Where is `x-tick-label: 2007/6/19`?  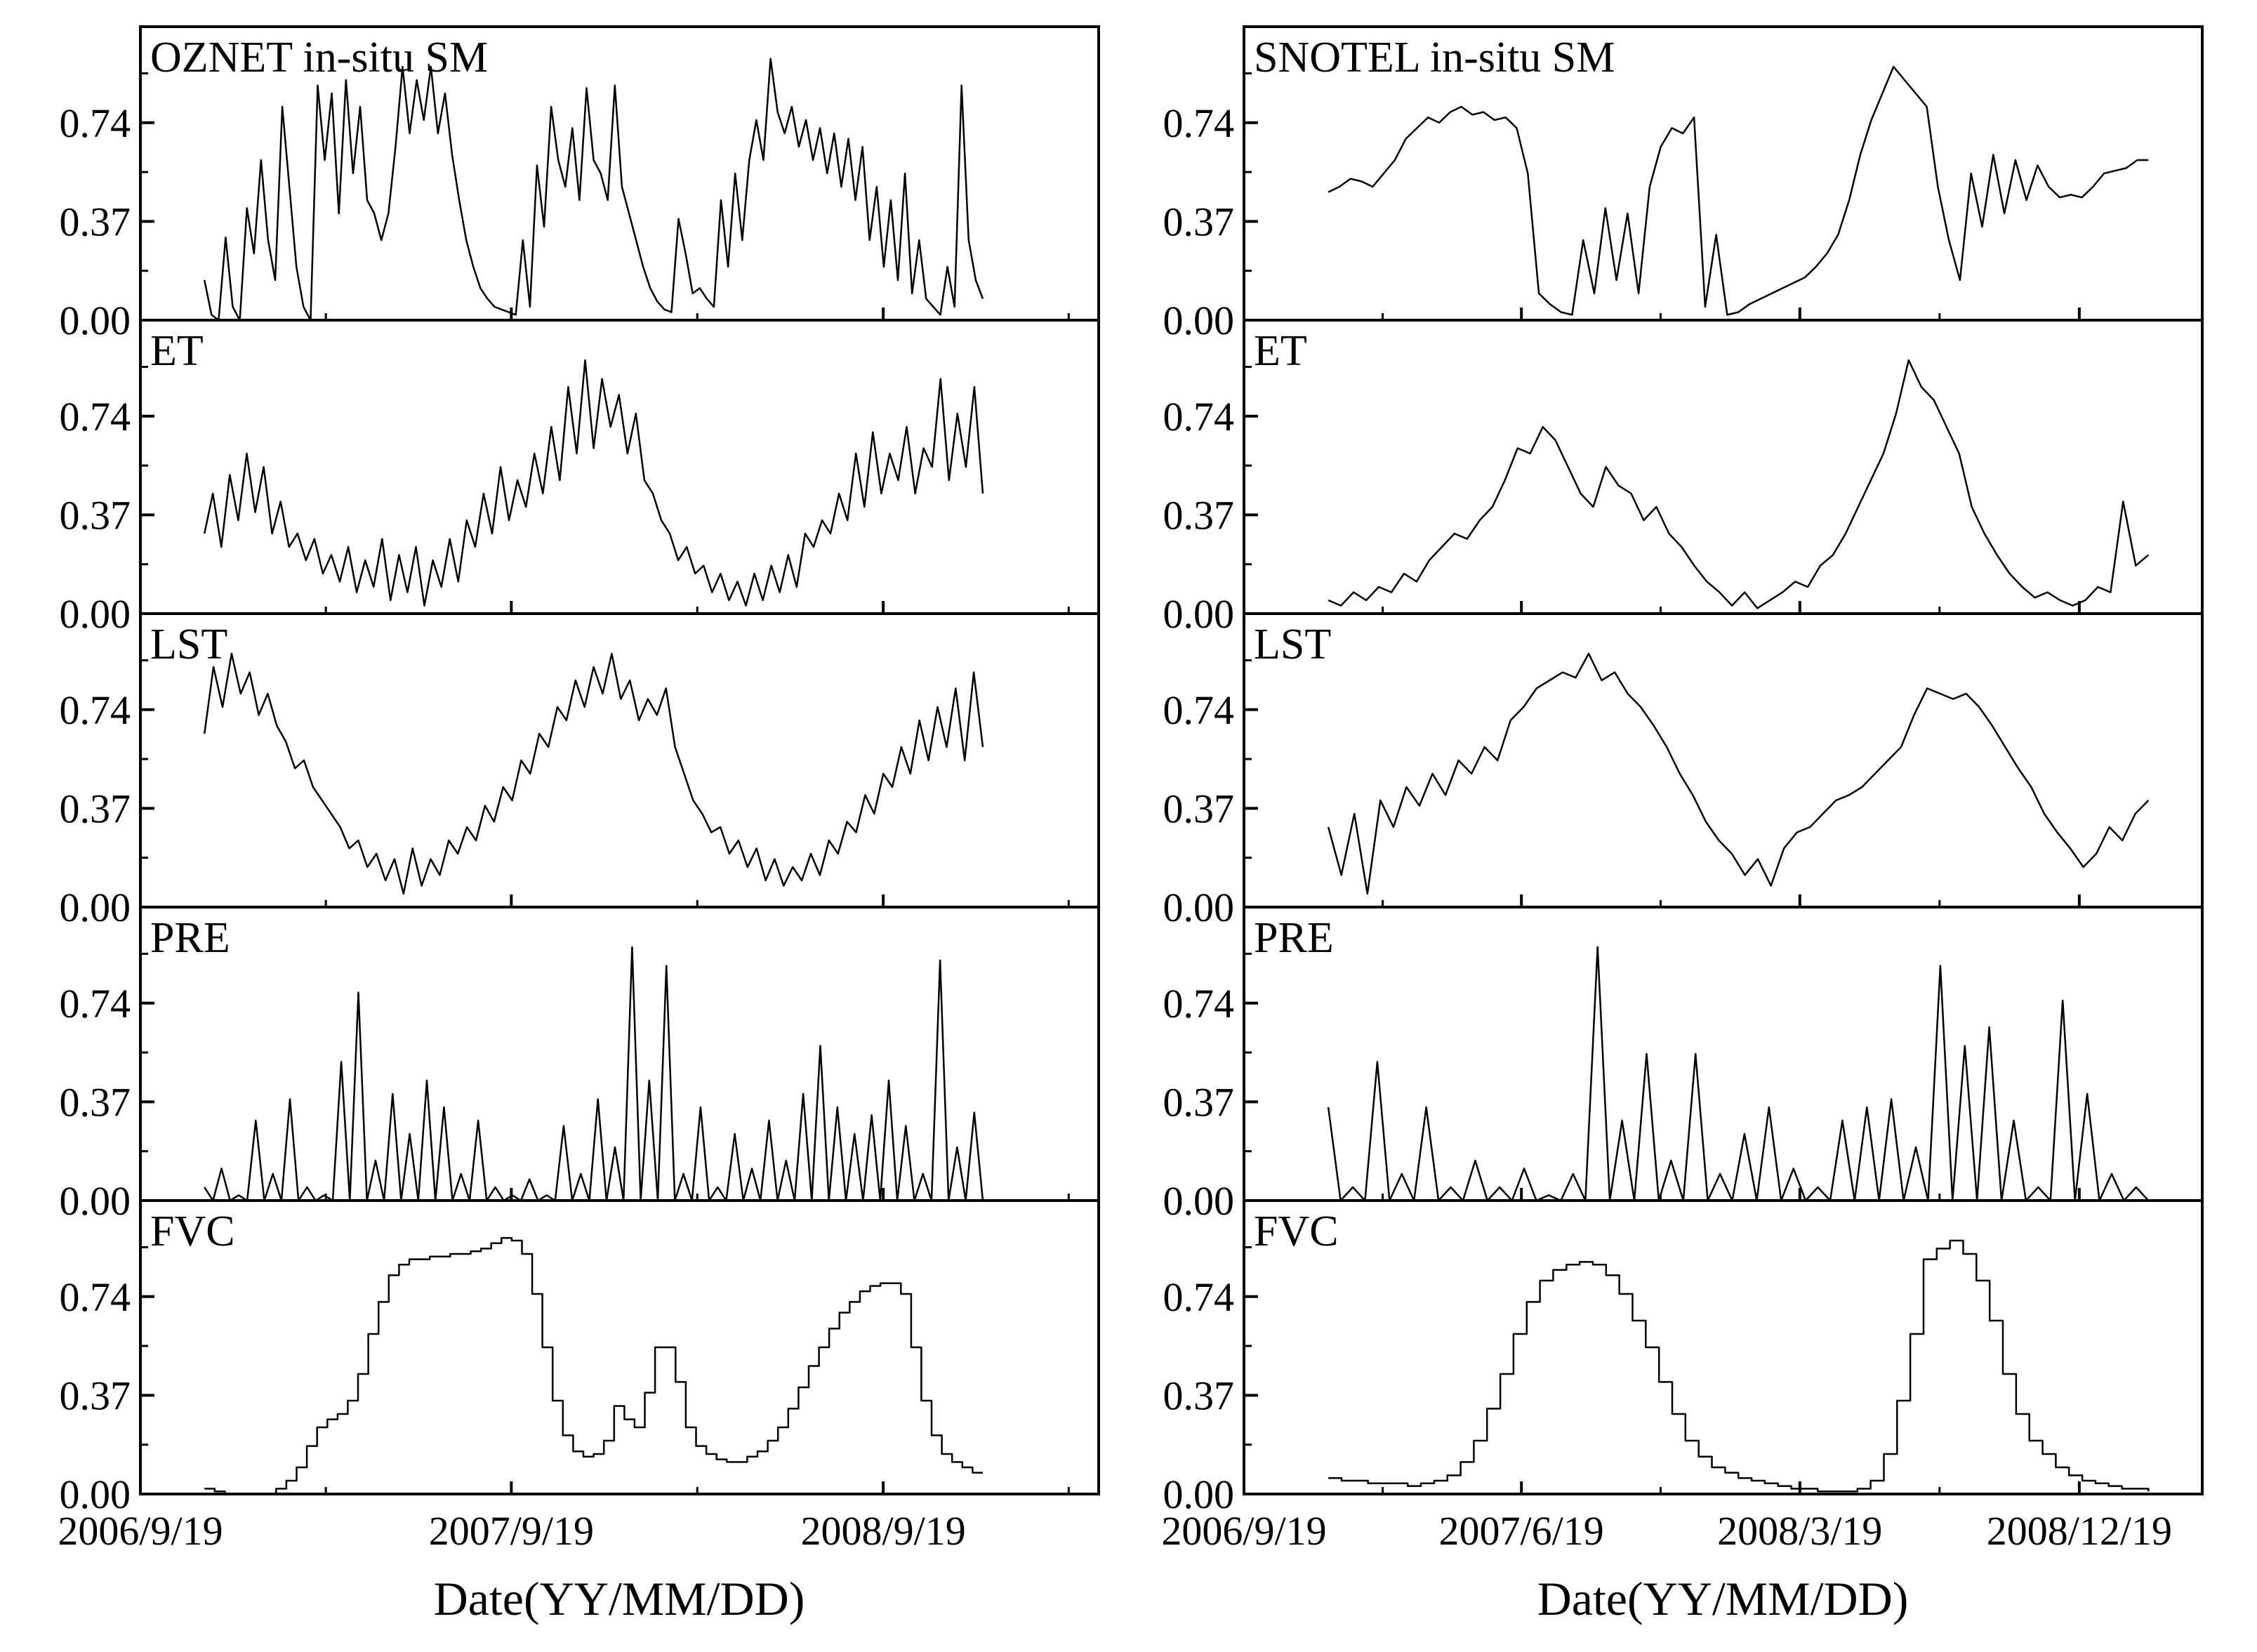
x-tick-label: 2007/6/19 is located at coordinates (1521, 1531).